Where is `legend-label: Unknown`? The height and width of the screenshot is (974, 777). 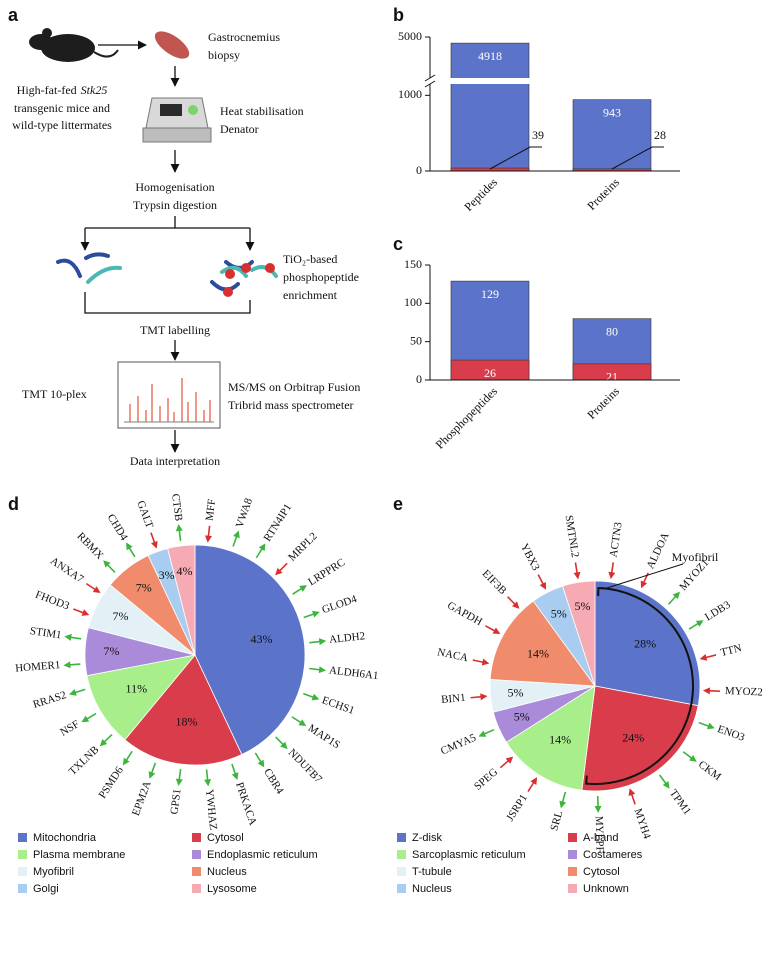 legend-label: Unknown is located at coordinates (606, 889).